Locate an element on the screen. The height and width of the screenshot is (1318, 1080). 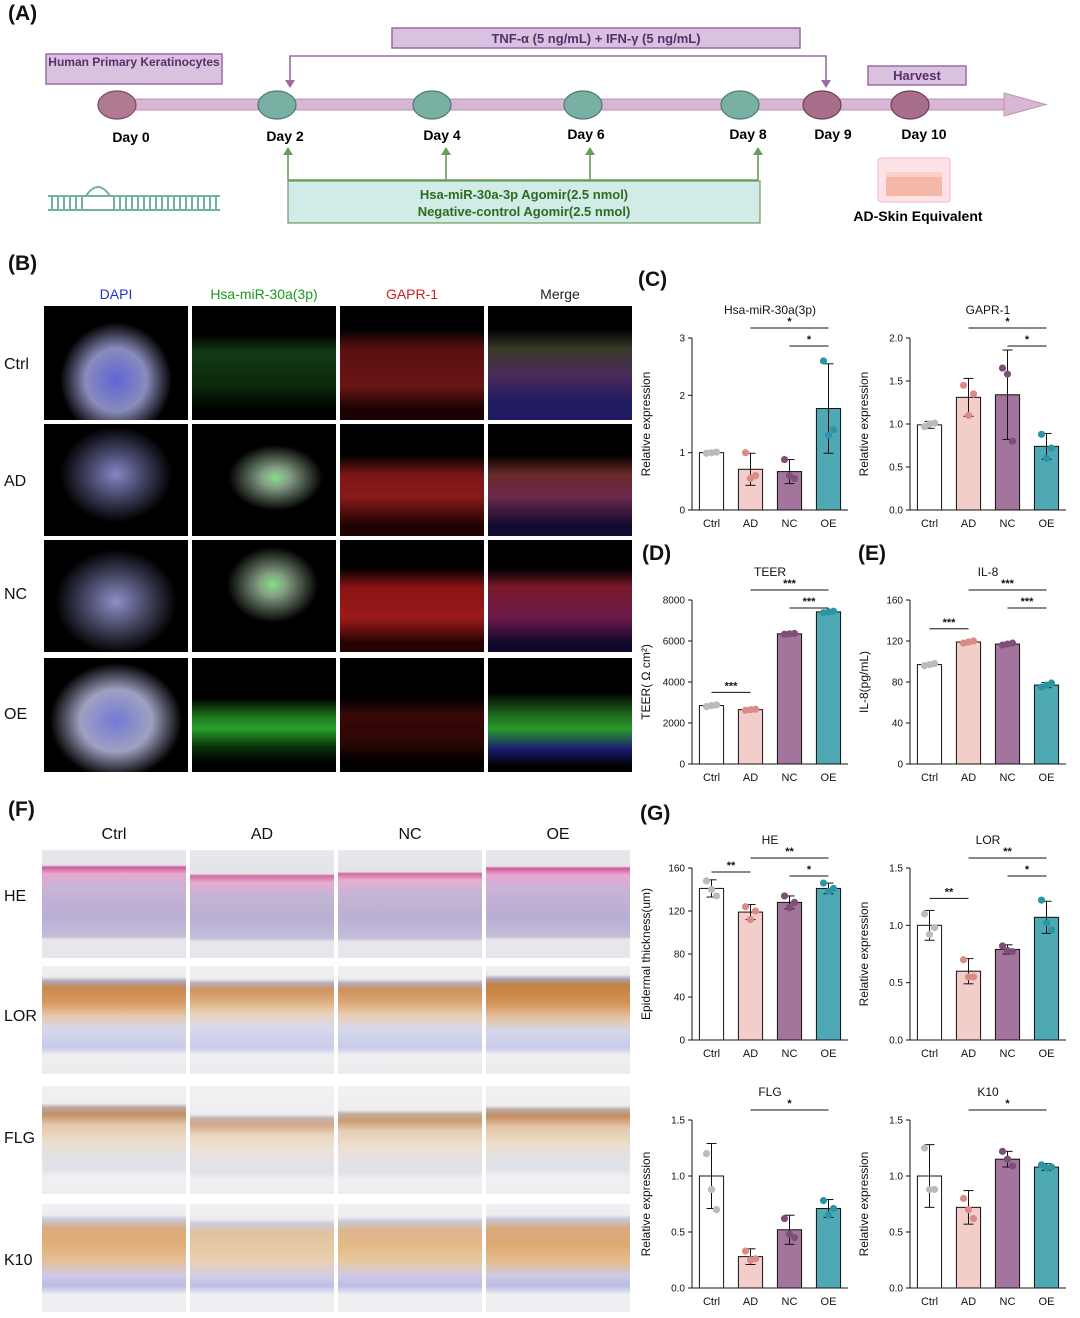
timeline-bar is located at coordinates (561, 104).